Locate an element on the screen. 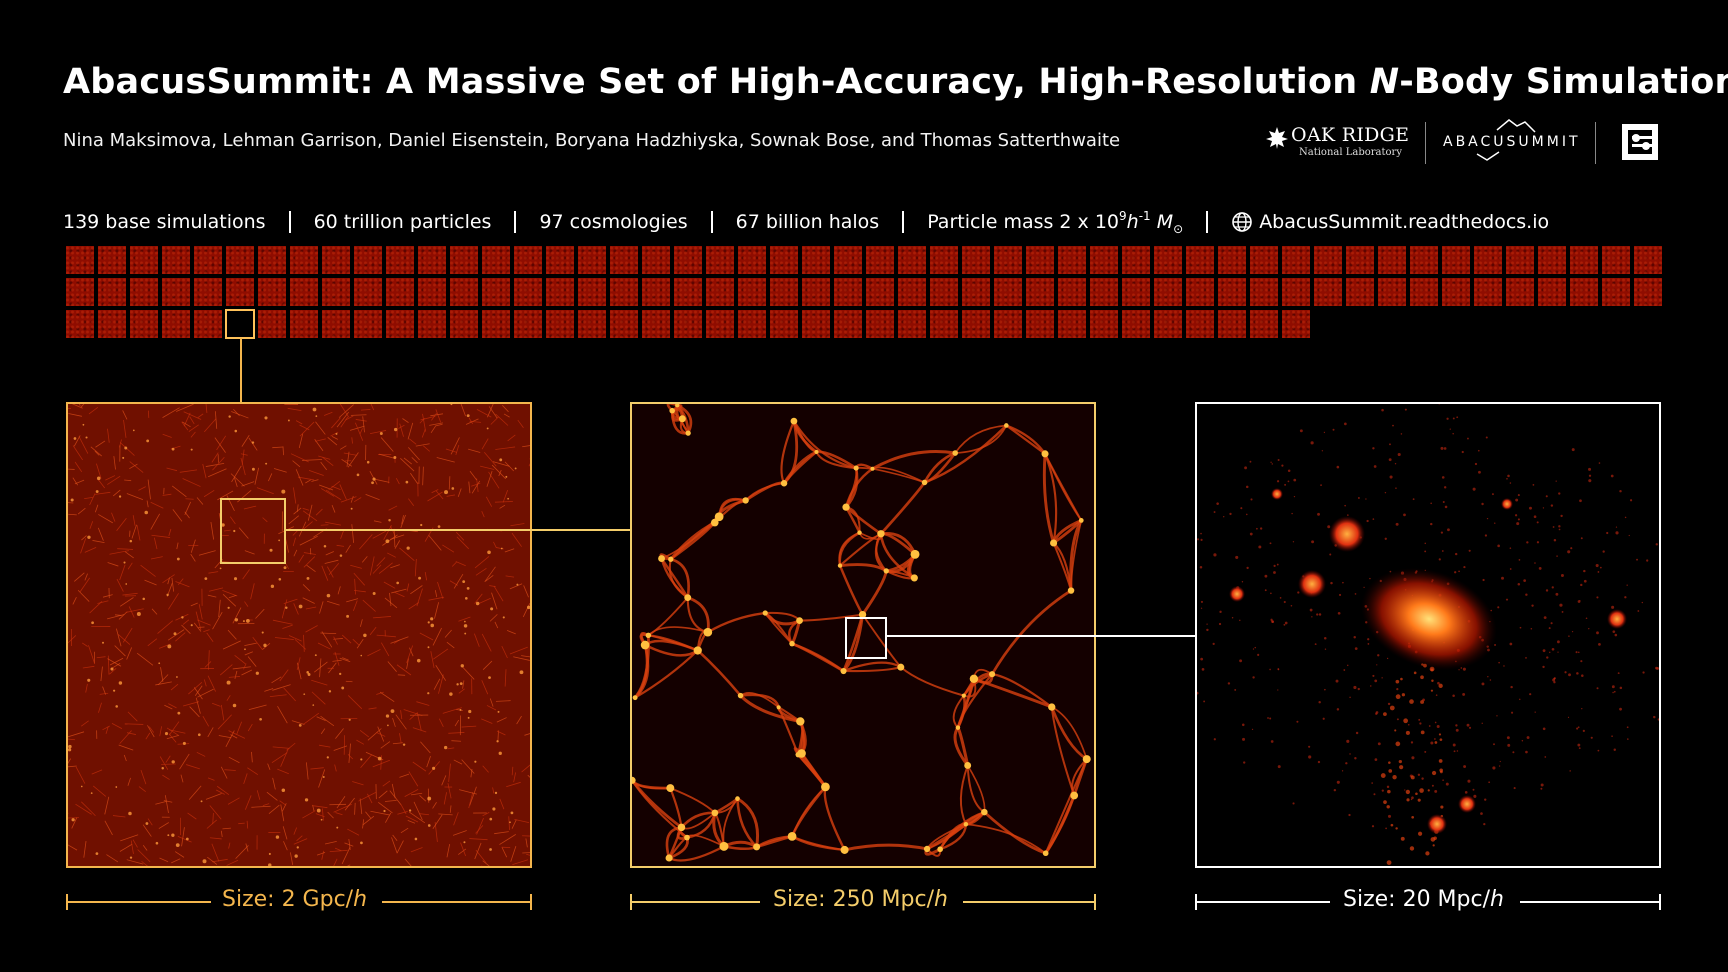  simulation-tile-selected is located at coordinates (240, 324).